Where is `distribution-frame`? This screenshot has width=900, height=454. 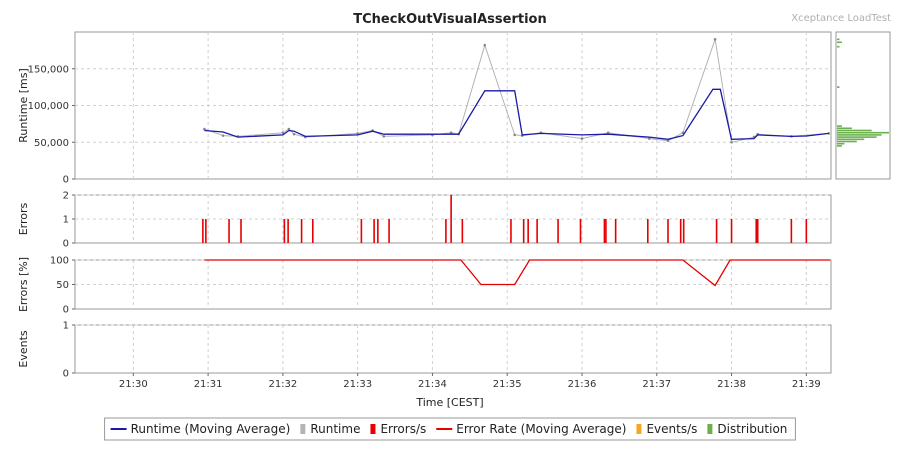
distribution-frame is located at coordinates (863, 105).